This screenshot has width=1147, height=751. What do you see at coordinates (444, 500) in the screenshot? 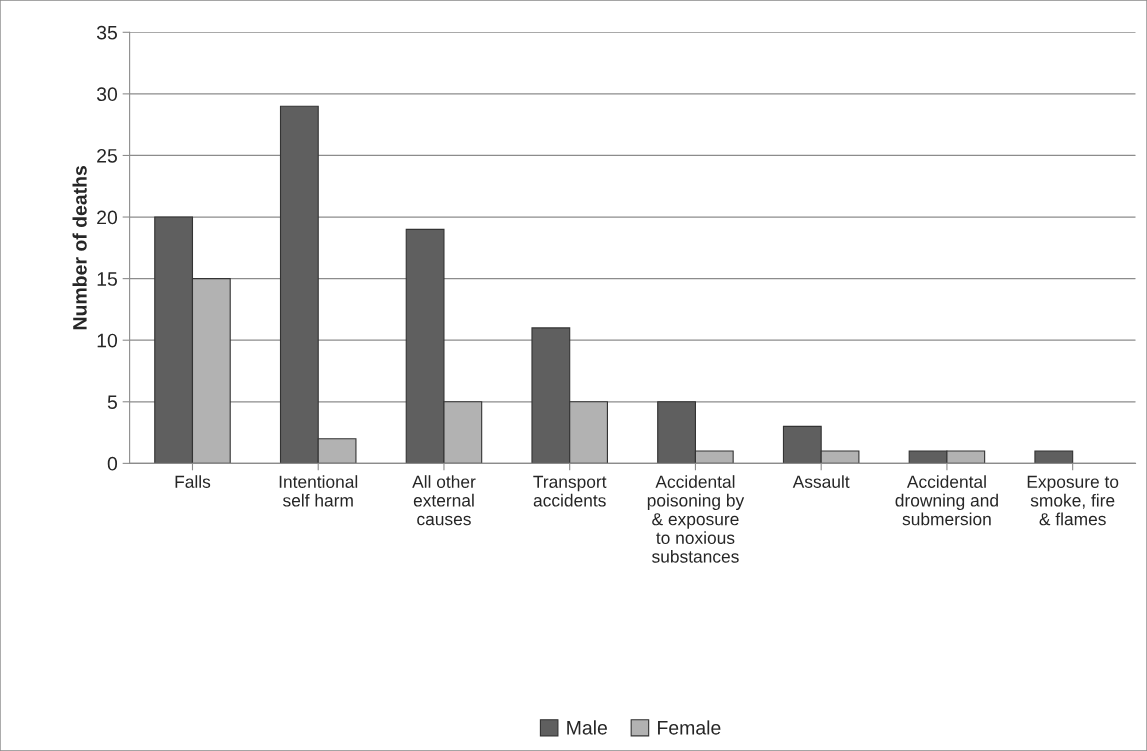
I see `x-tick-label: All other external causes` at bounding box center [444, 500].